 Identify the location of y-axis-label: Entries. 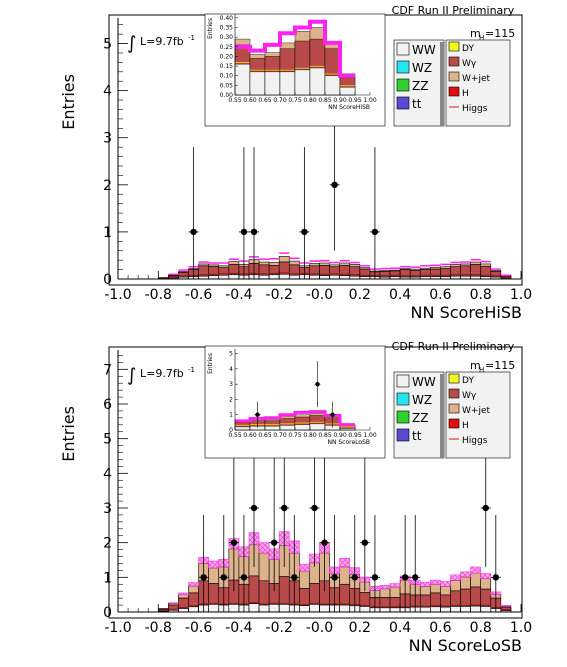
(68, 434).